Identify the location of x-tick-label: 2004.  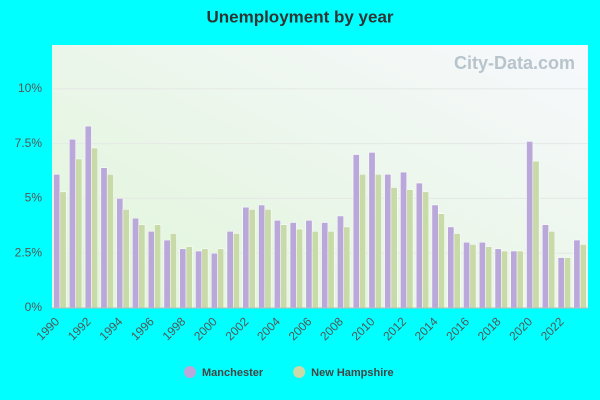
(268, 328).